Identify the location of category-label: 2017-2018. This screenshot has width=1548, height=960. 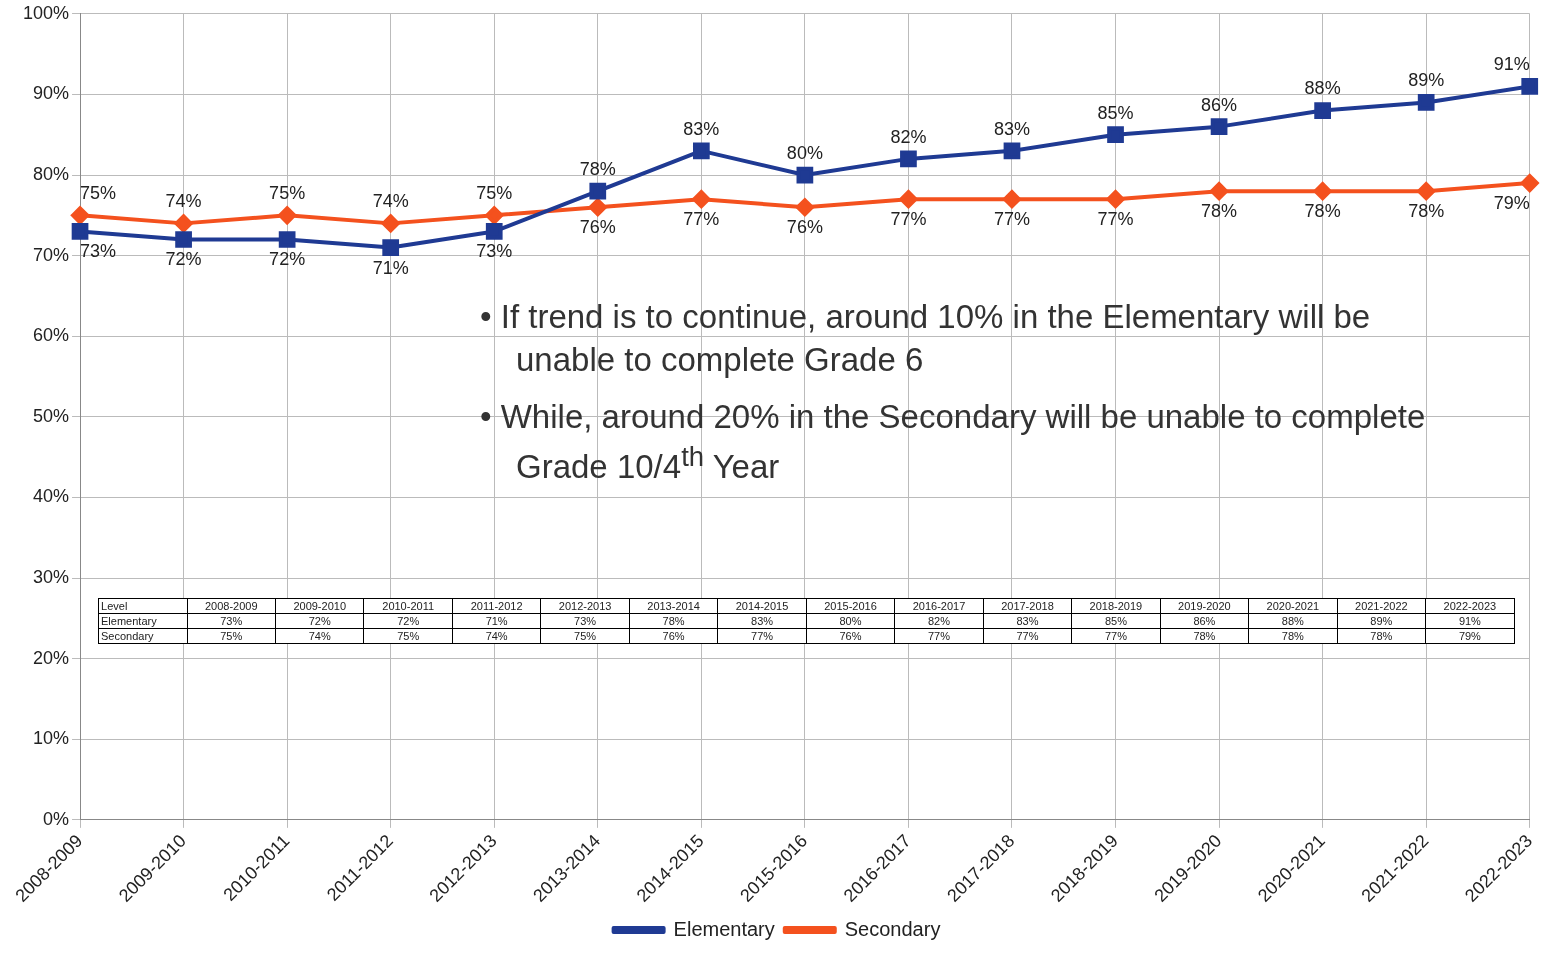
(1027, 606).